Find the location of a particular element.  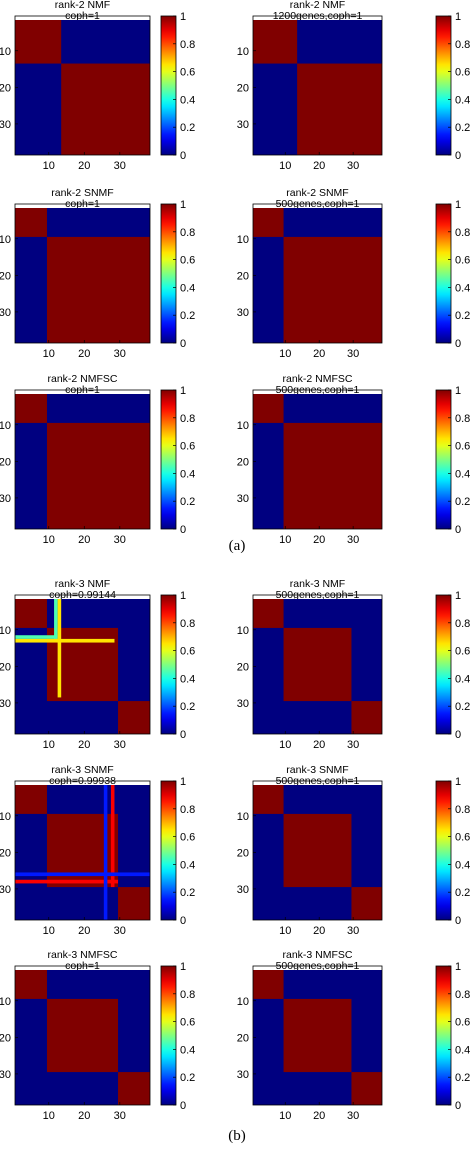

panel-title: rank-2 SNMF is located at coordinates (317, 193).